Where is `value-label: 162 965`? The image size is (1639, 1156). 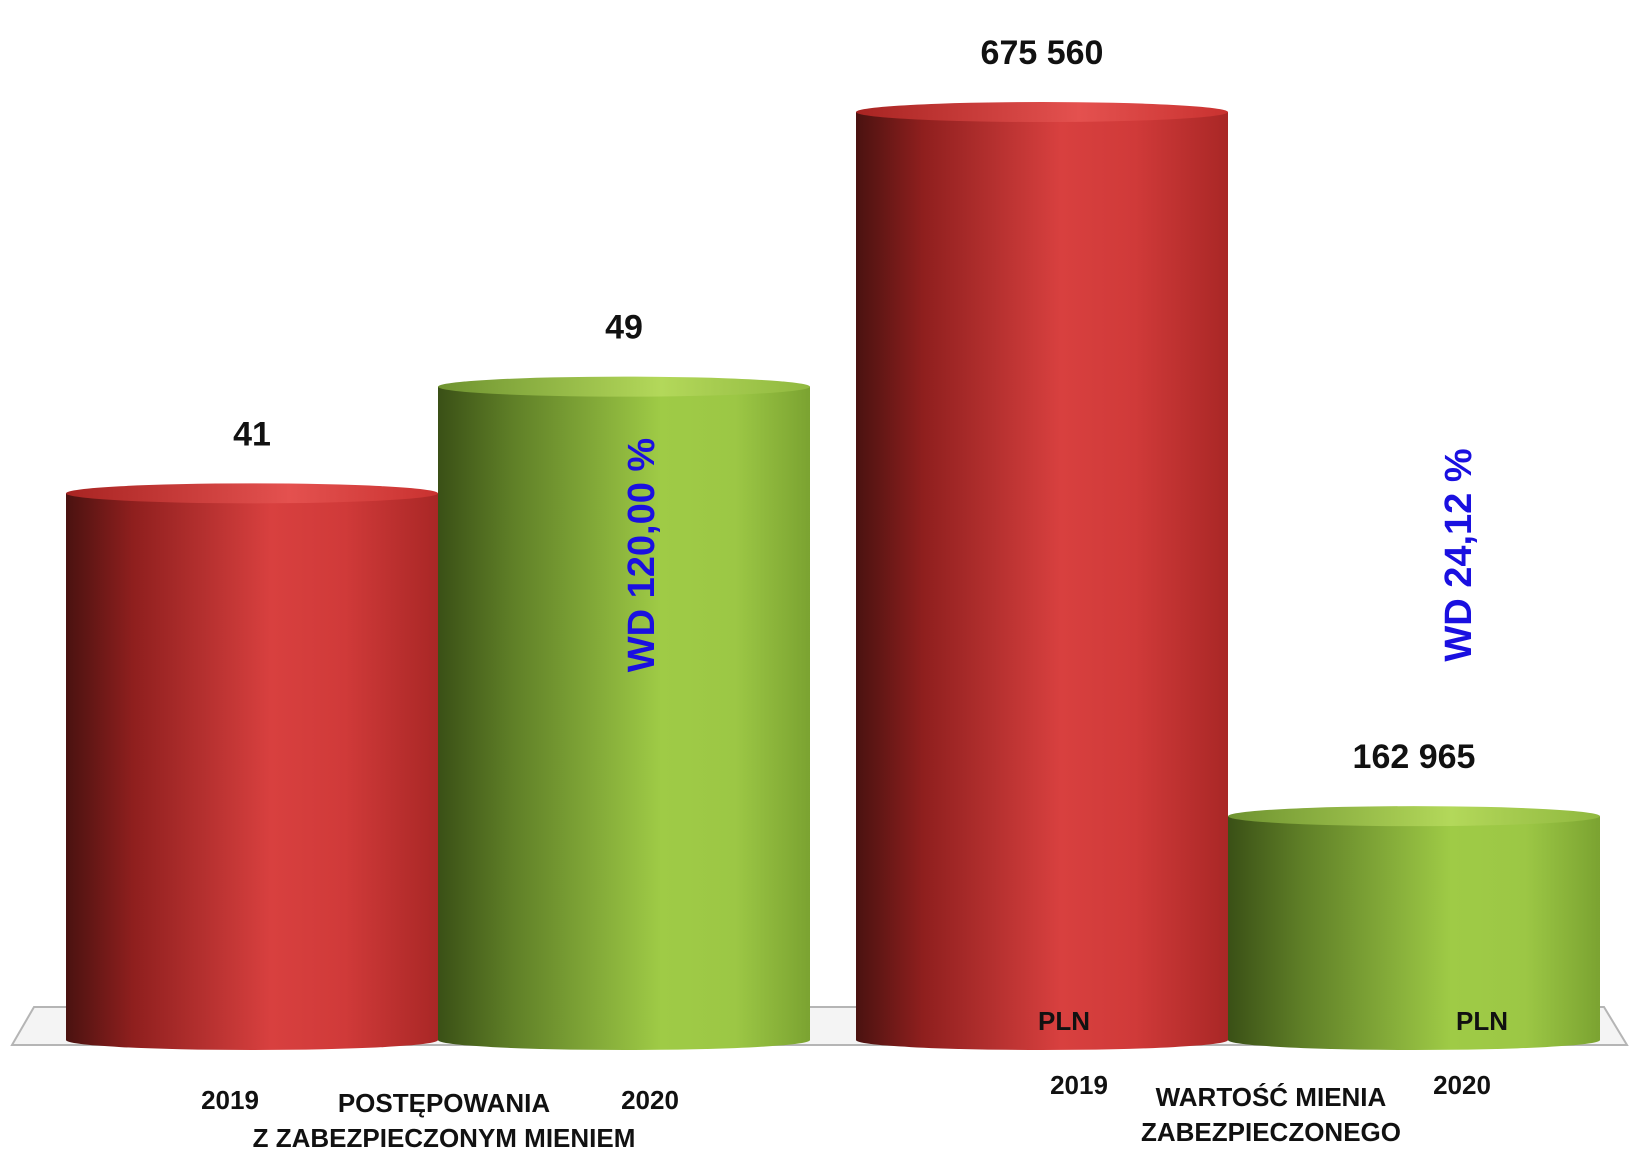
value-label: 162 965 is located at coordinates (1414, 757).